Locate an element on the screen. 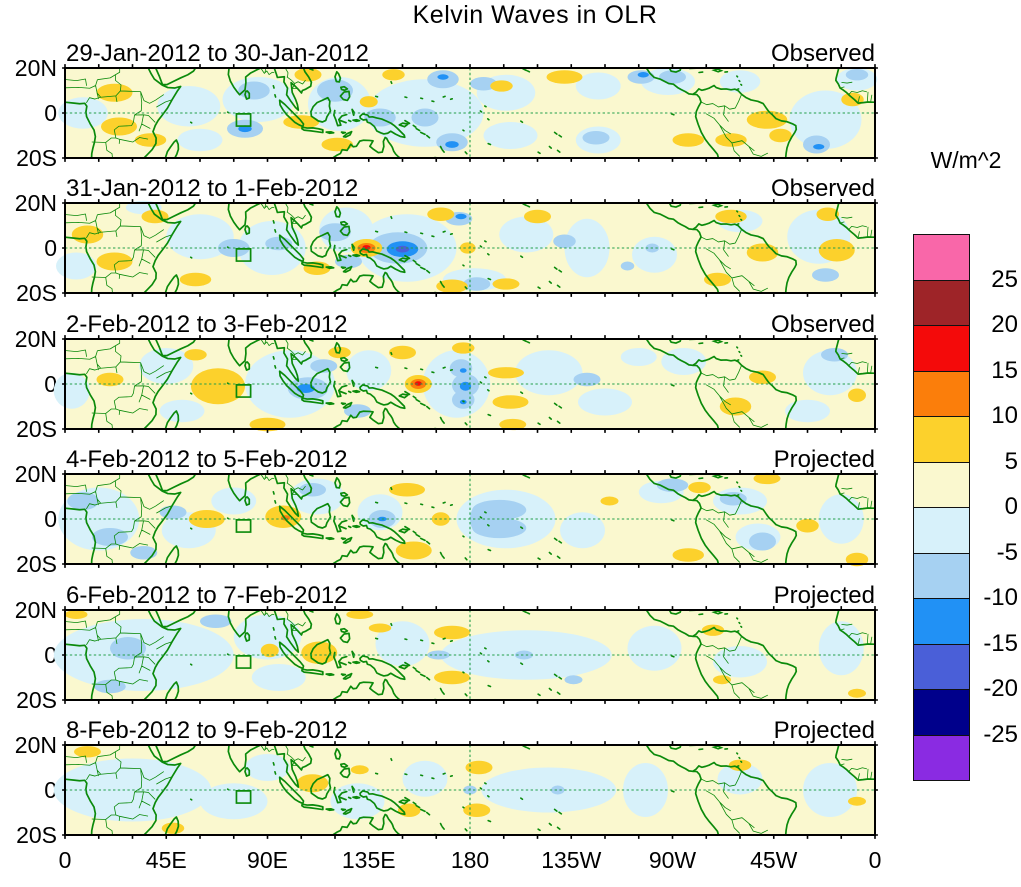 This screenshot has width=1021, height=887. panel-date-range: 4-Feb-2012 to 5-Feb-2012 is located at coordinates (207, 459).